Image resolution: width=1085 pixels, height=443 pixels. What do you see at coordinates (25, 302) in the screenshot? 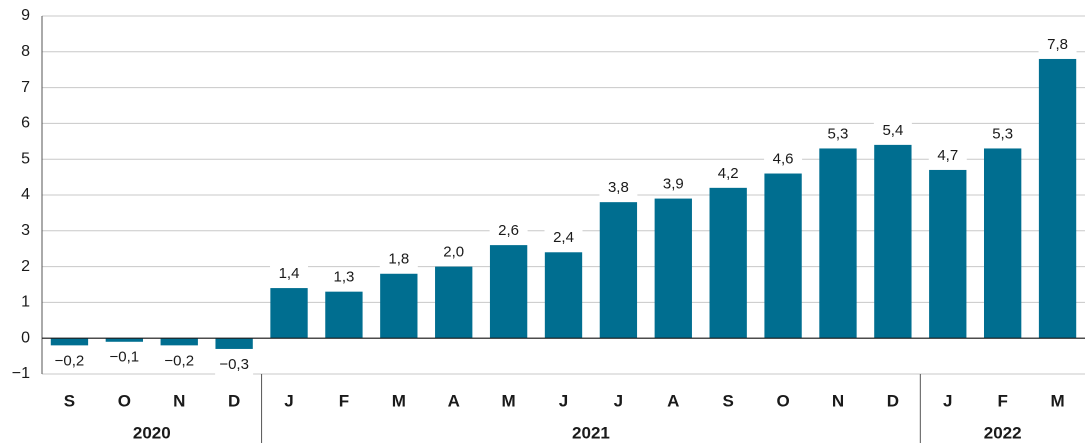
I see `y-tick-label: 1` at bounding box center [25, 302].